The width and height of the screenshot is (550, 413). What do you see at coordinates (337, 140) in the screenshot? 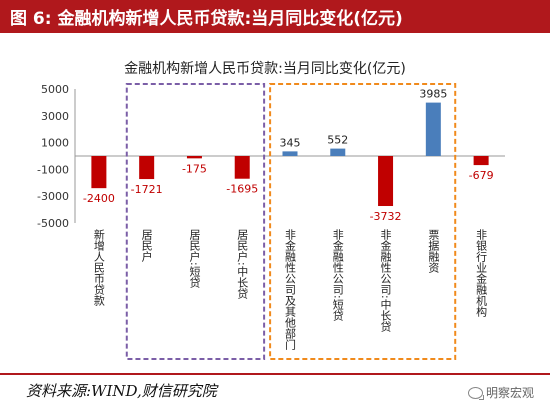
I see `data-label: 552` at bounding box center [337, 140].